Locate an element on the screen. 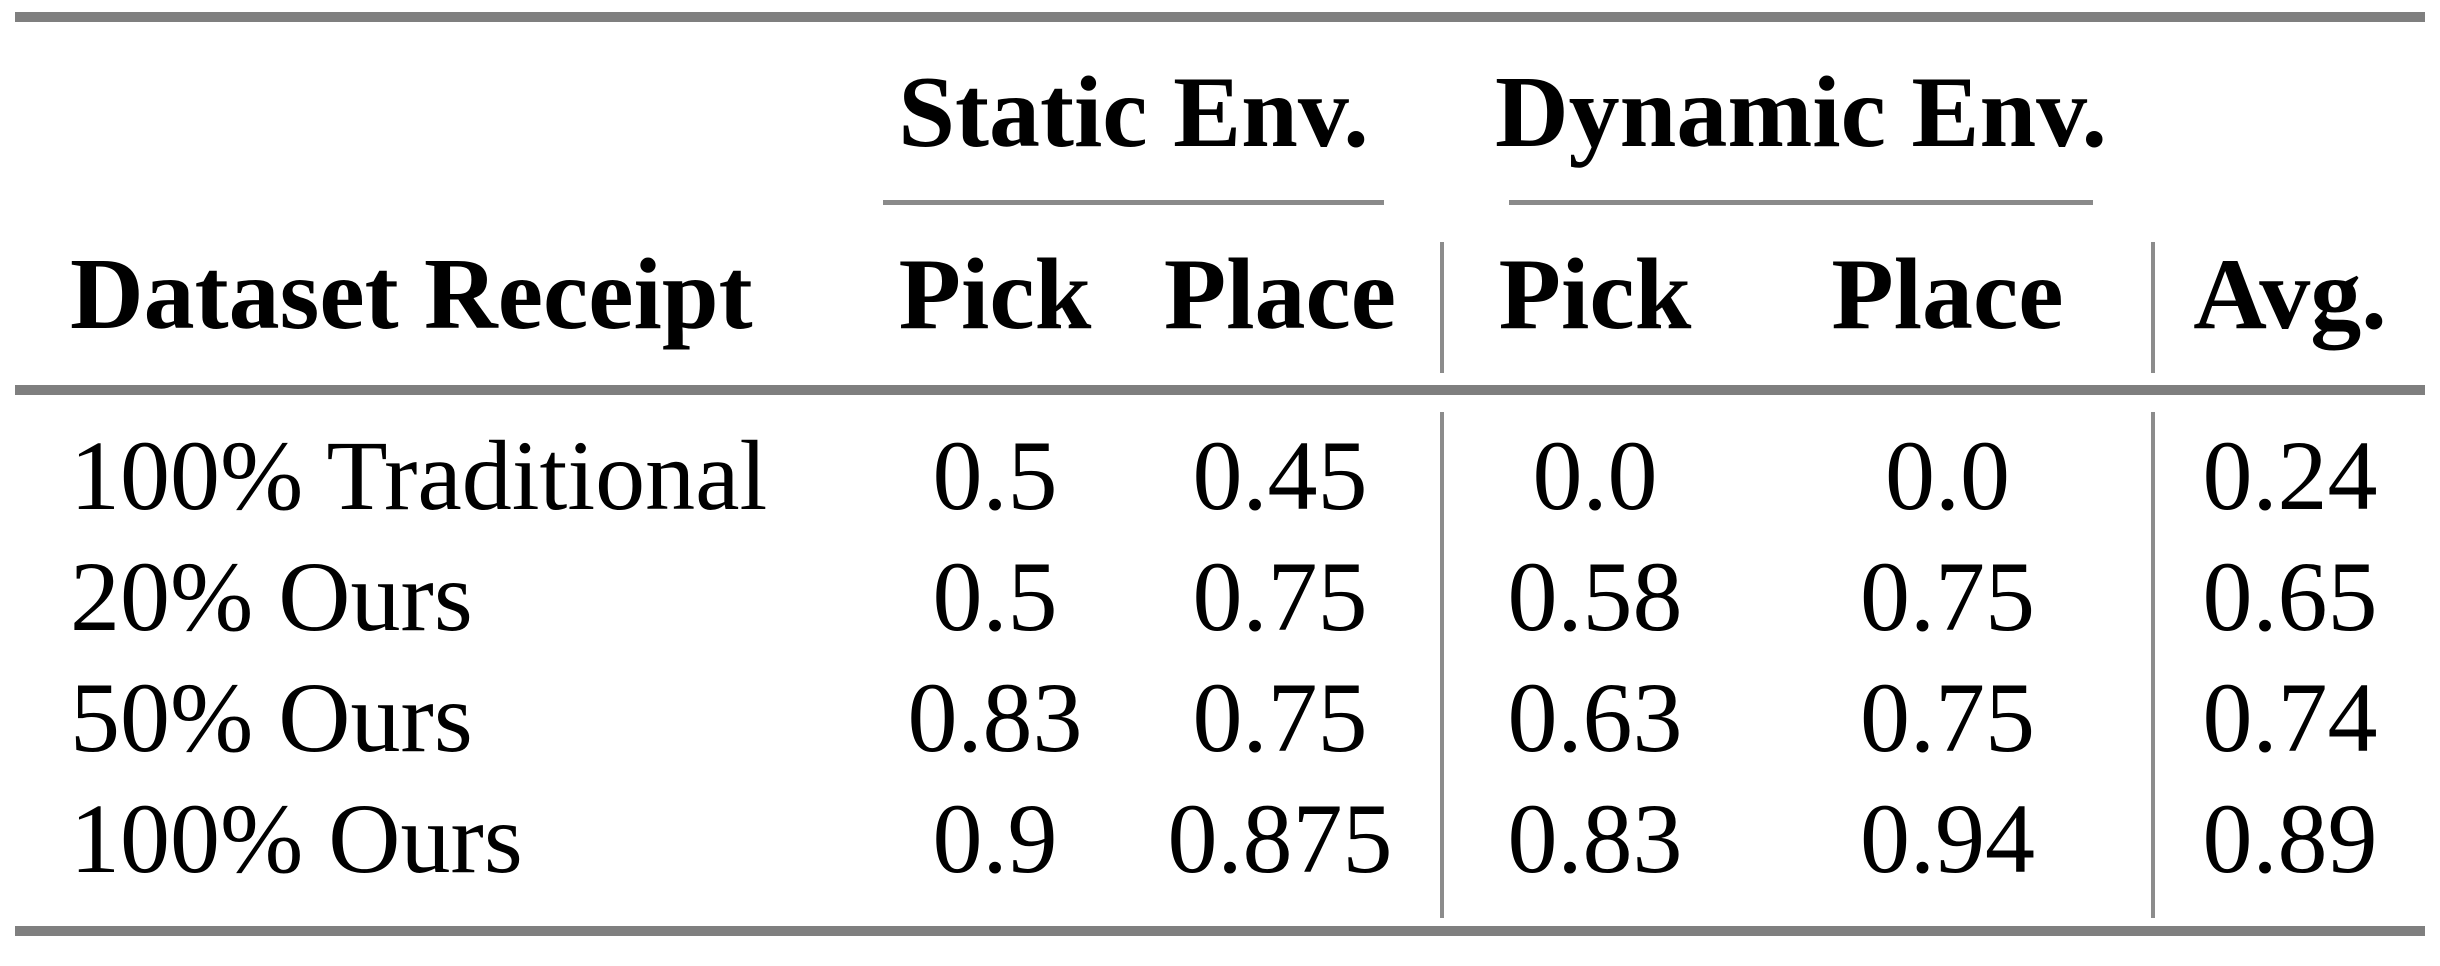  cell-static-pick: 0.9 is located at coordinates (995, 838).